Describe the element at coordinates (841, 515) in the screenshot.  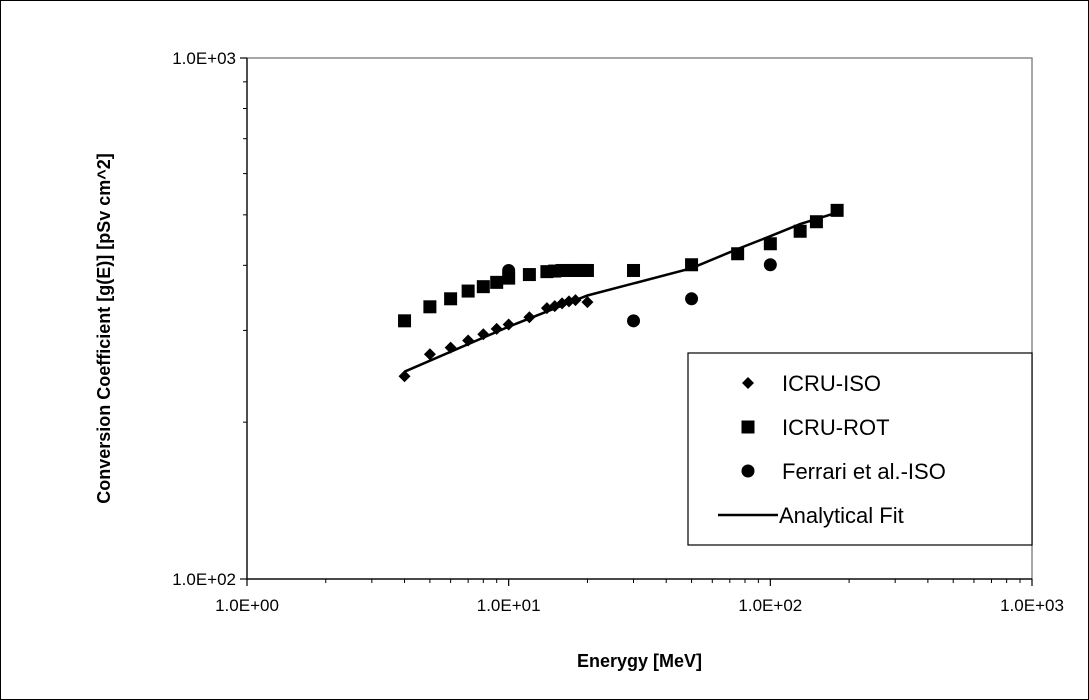
I see `legend-label: Analytical Fit` at that location.